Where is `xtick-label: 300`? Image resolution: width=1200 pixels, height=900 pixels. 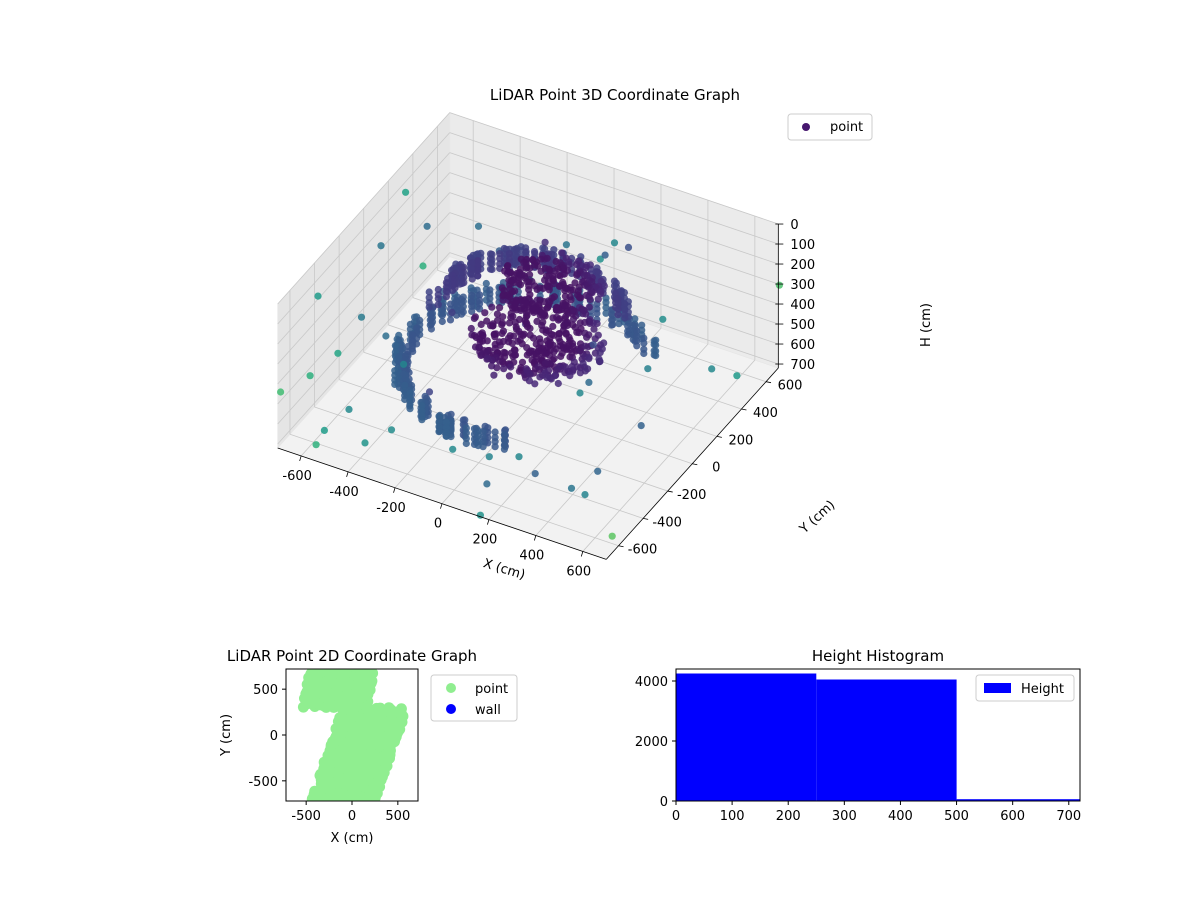
xtick-label: 300 is located at coordinates (844, 816).